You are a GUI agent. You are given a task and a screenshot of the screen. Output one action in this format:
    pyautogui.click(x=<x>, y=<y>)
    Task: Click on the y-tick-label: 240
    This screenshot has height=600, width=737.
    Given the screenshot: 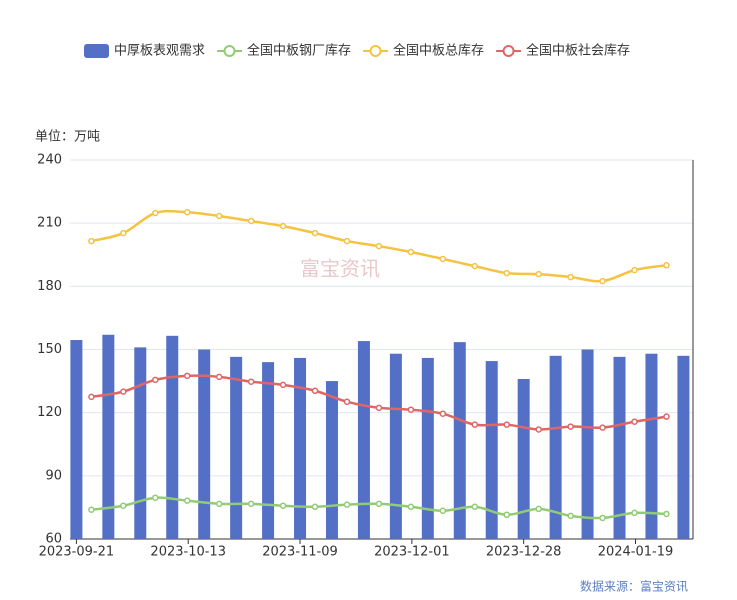 What is the action you would take?
    pyautogui.click(x=49, y=160)
    